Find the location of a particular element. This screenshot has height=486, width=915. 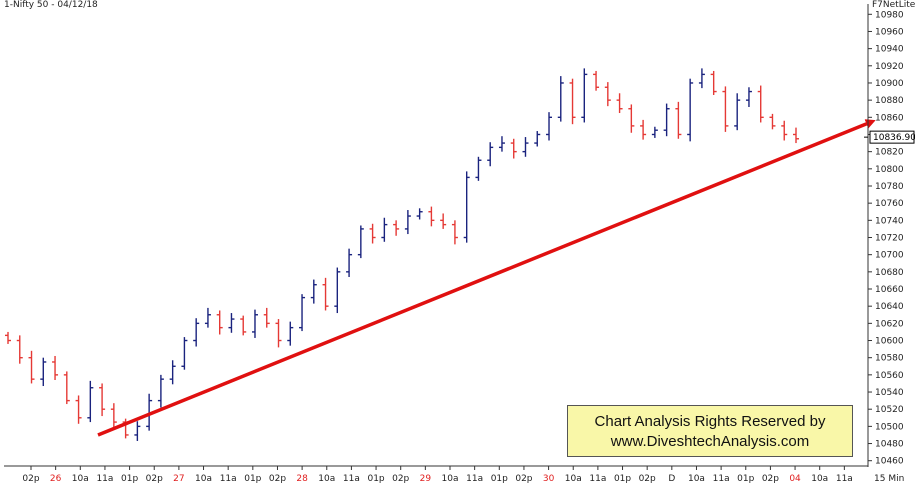

price-tick-label: 10940 is located at coordinates (889, 50).